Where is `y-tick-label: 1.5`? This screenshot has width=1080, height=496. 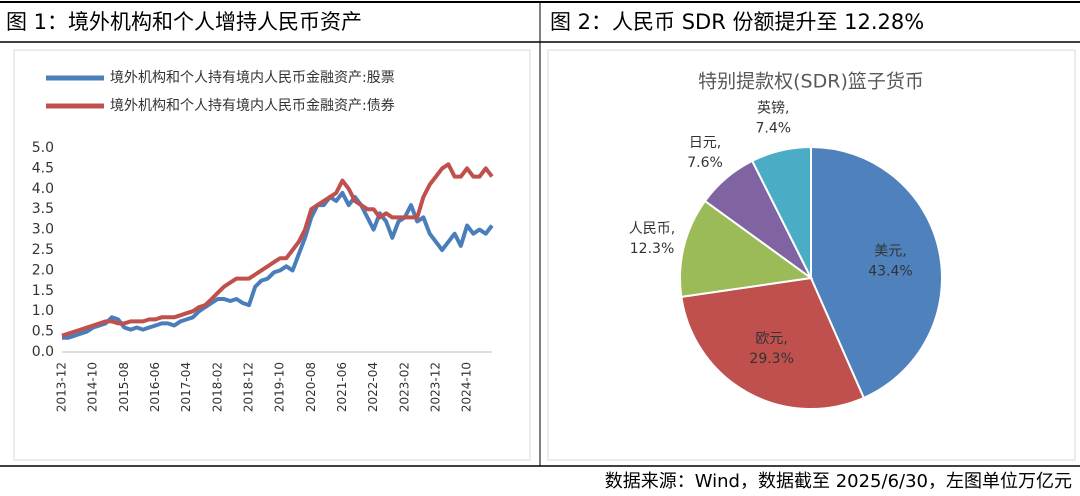
y-tick-label: 1.5 is located at coordinates (43, 291).